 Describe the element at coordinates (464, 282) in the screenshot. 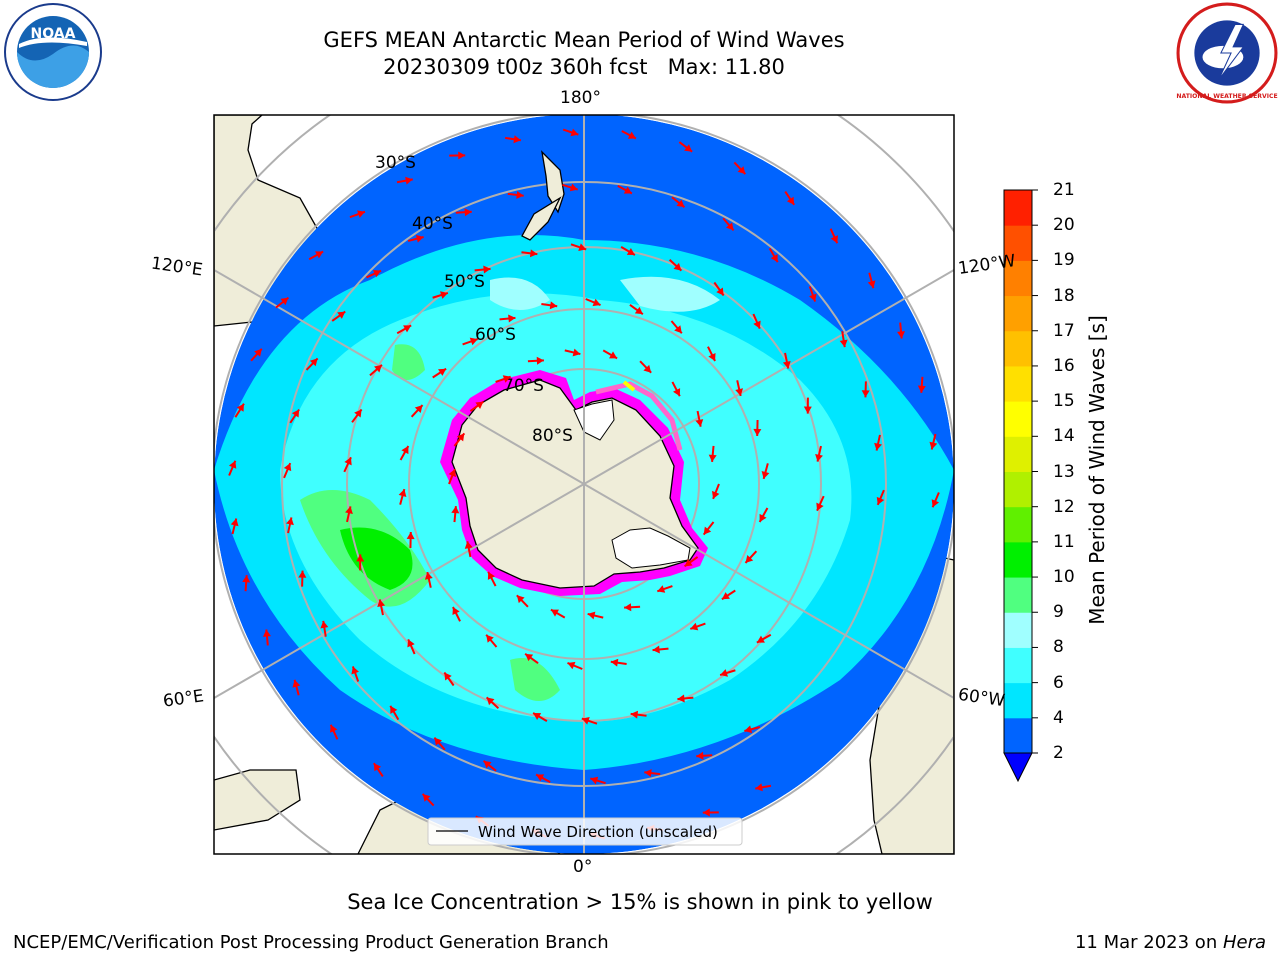

I see `lat-label-50: 50°S` at that location.